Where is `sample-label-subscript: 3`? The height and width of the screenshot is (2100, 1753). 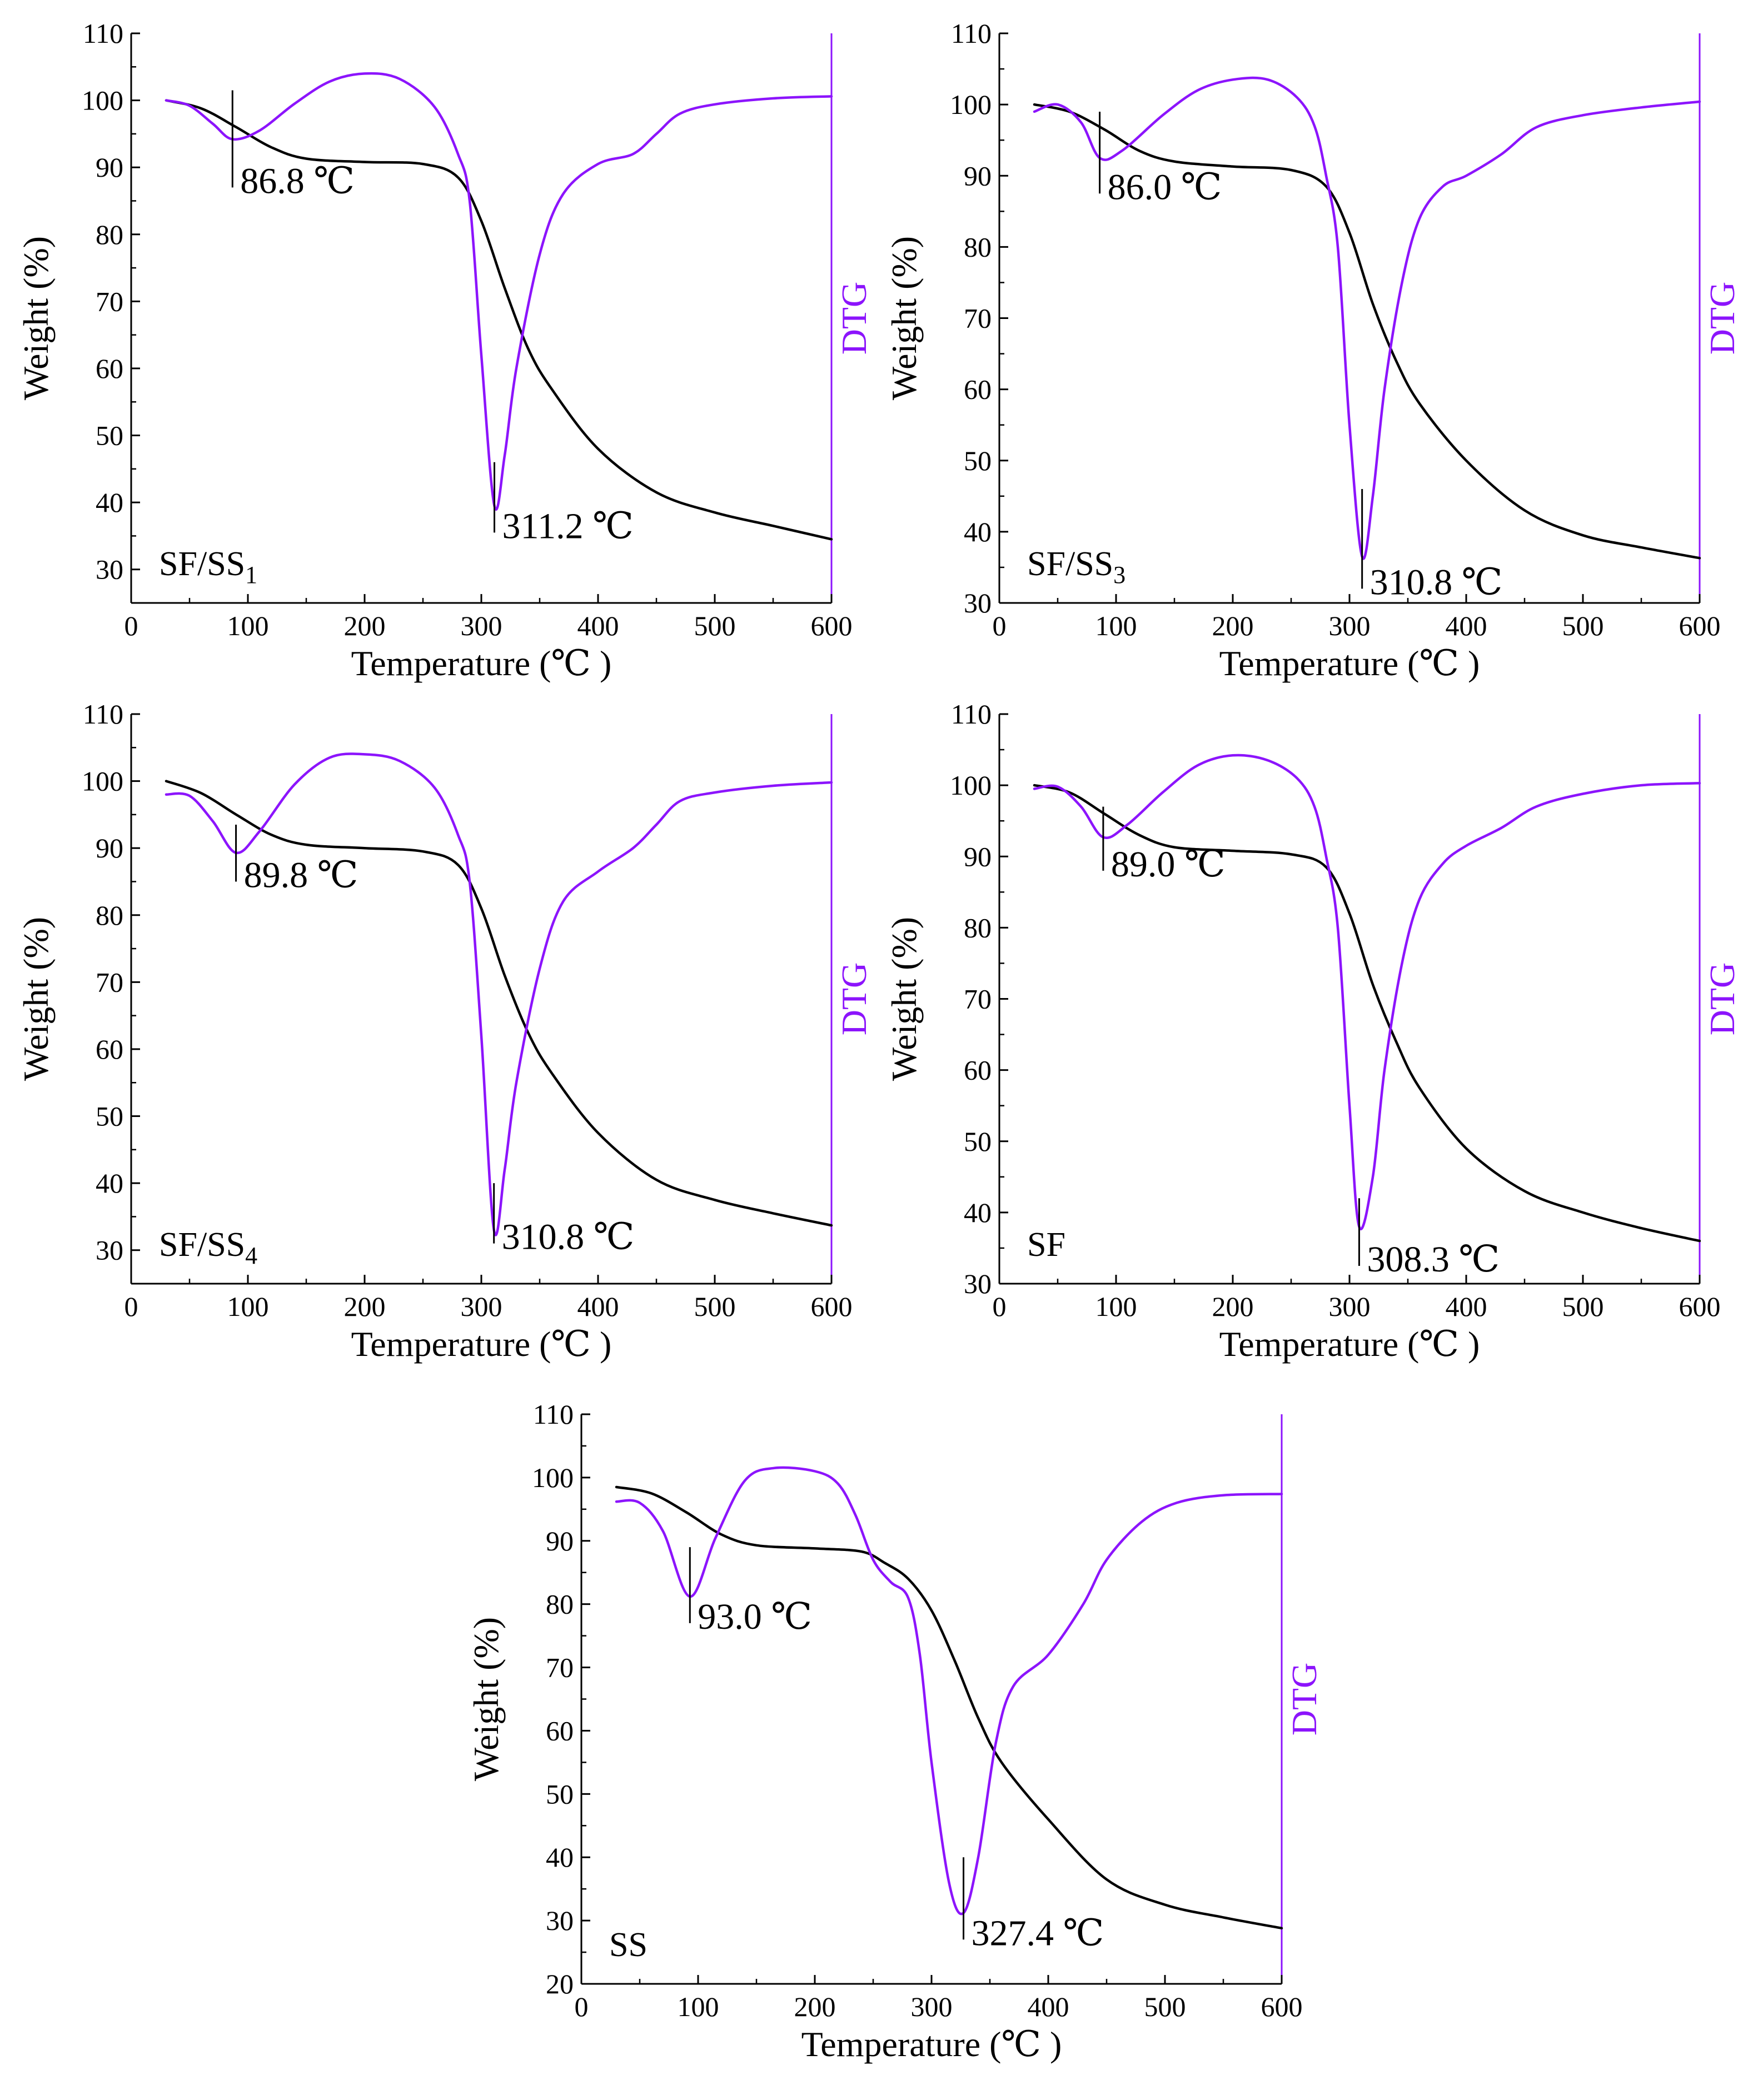
sample-label-subscript: 3 is located at coordinates (1119, 574).